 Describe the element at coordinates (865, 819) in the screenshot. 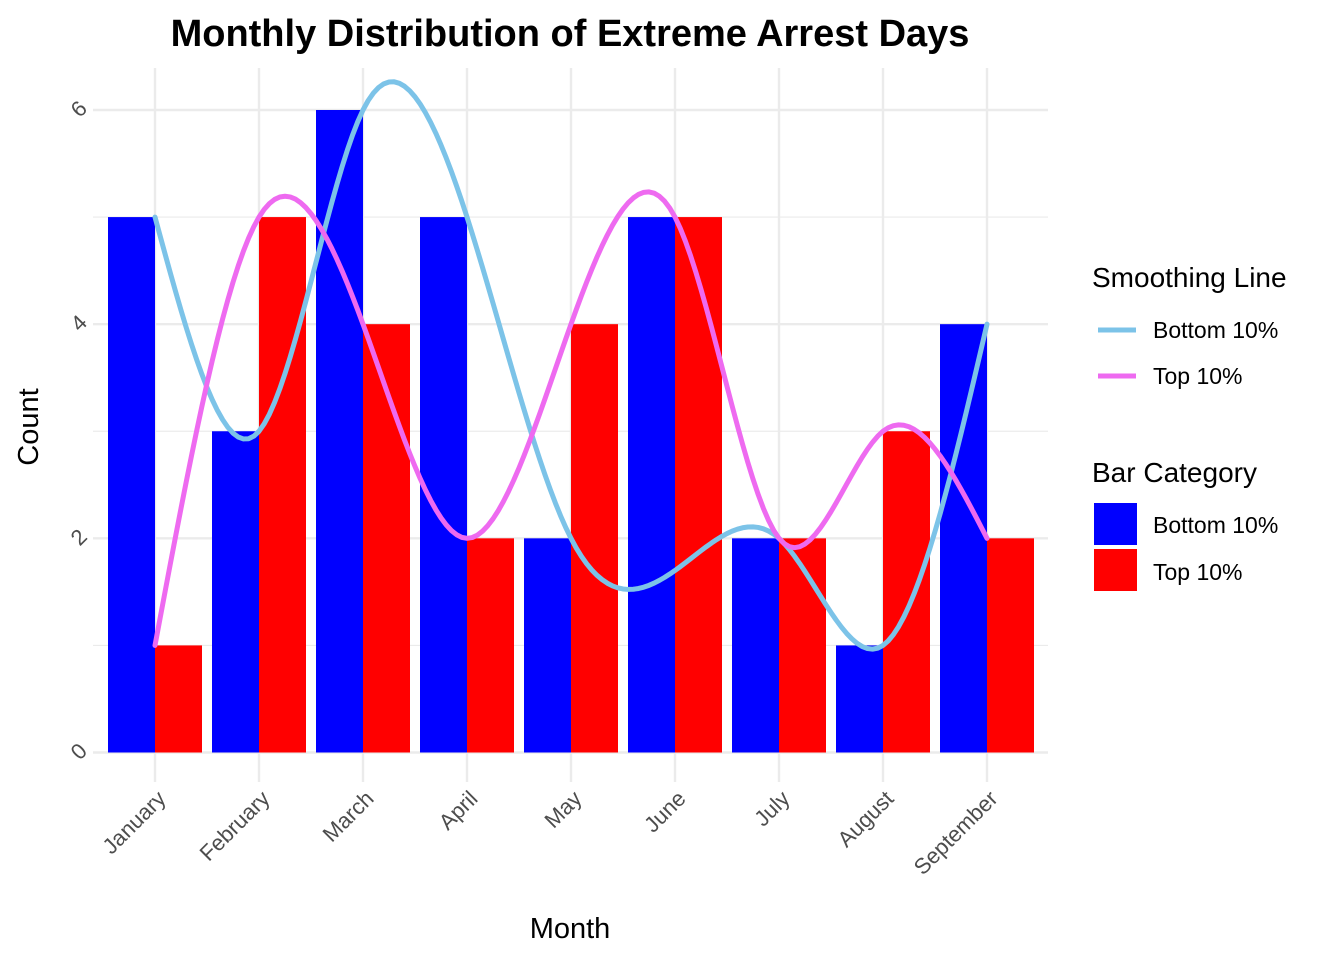

I see `x-tick-label: August` at that location.